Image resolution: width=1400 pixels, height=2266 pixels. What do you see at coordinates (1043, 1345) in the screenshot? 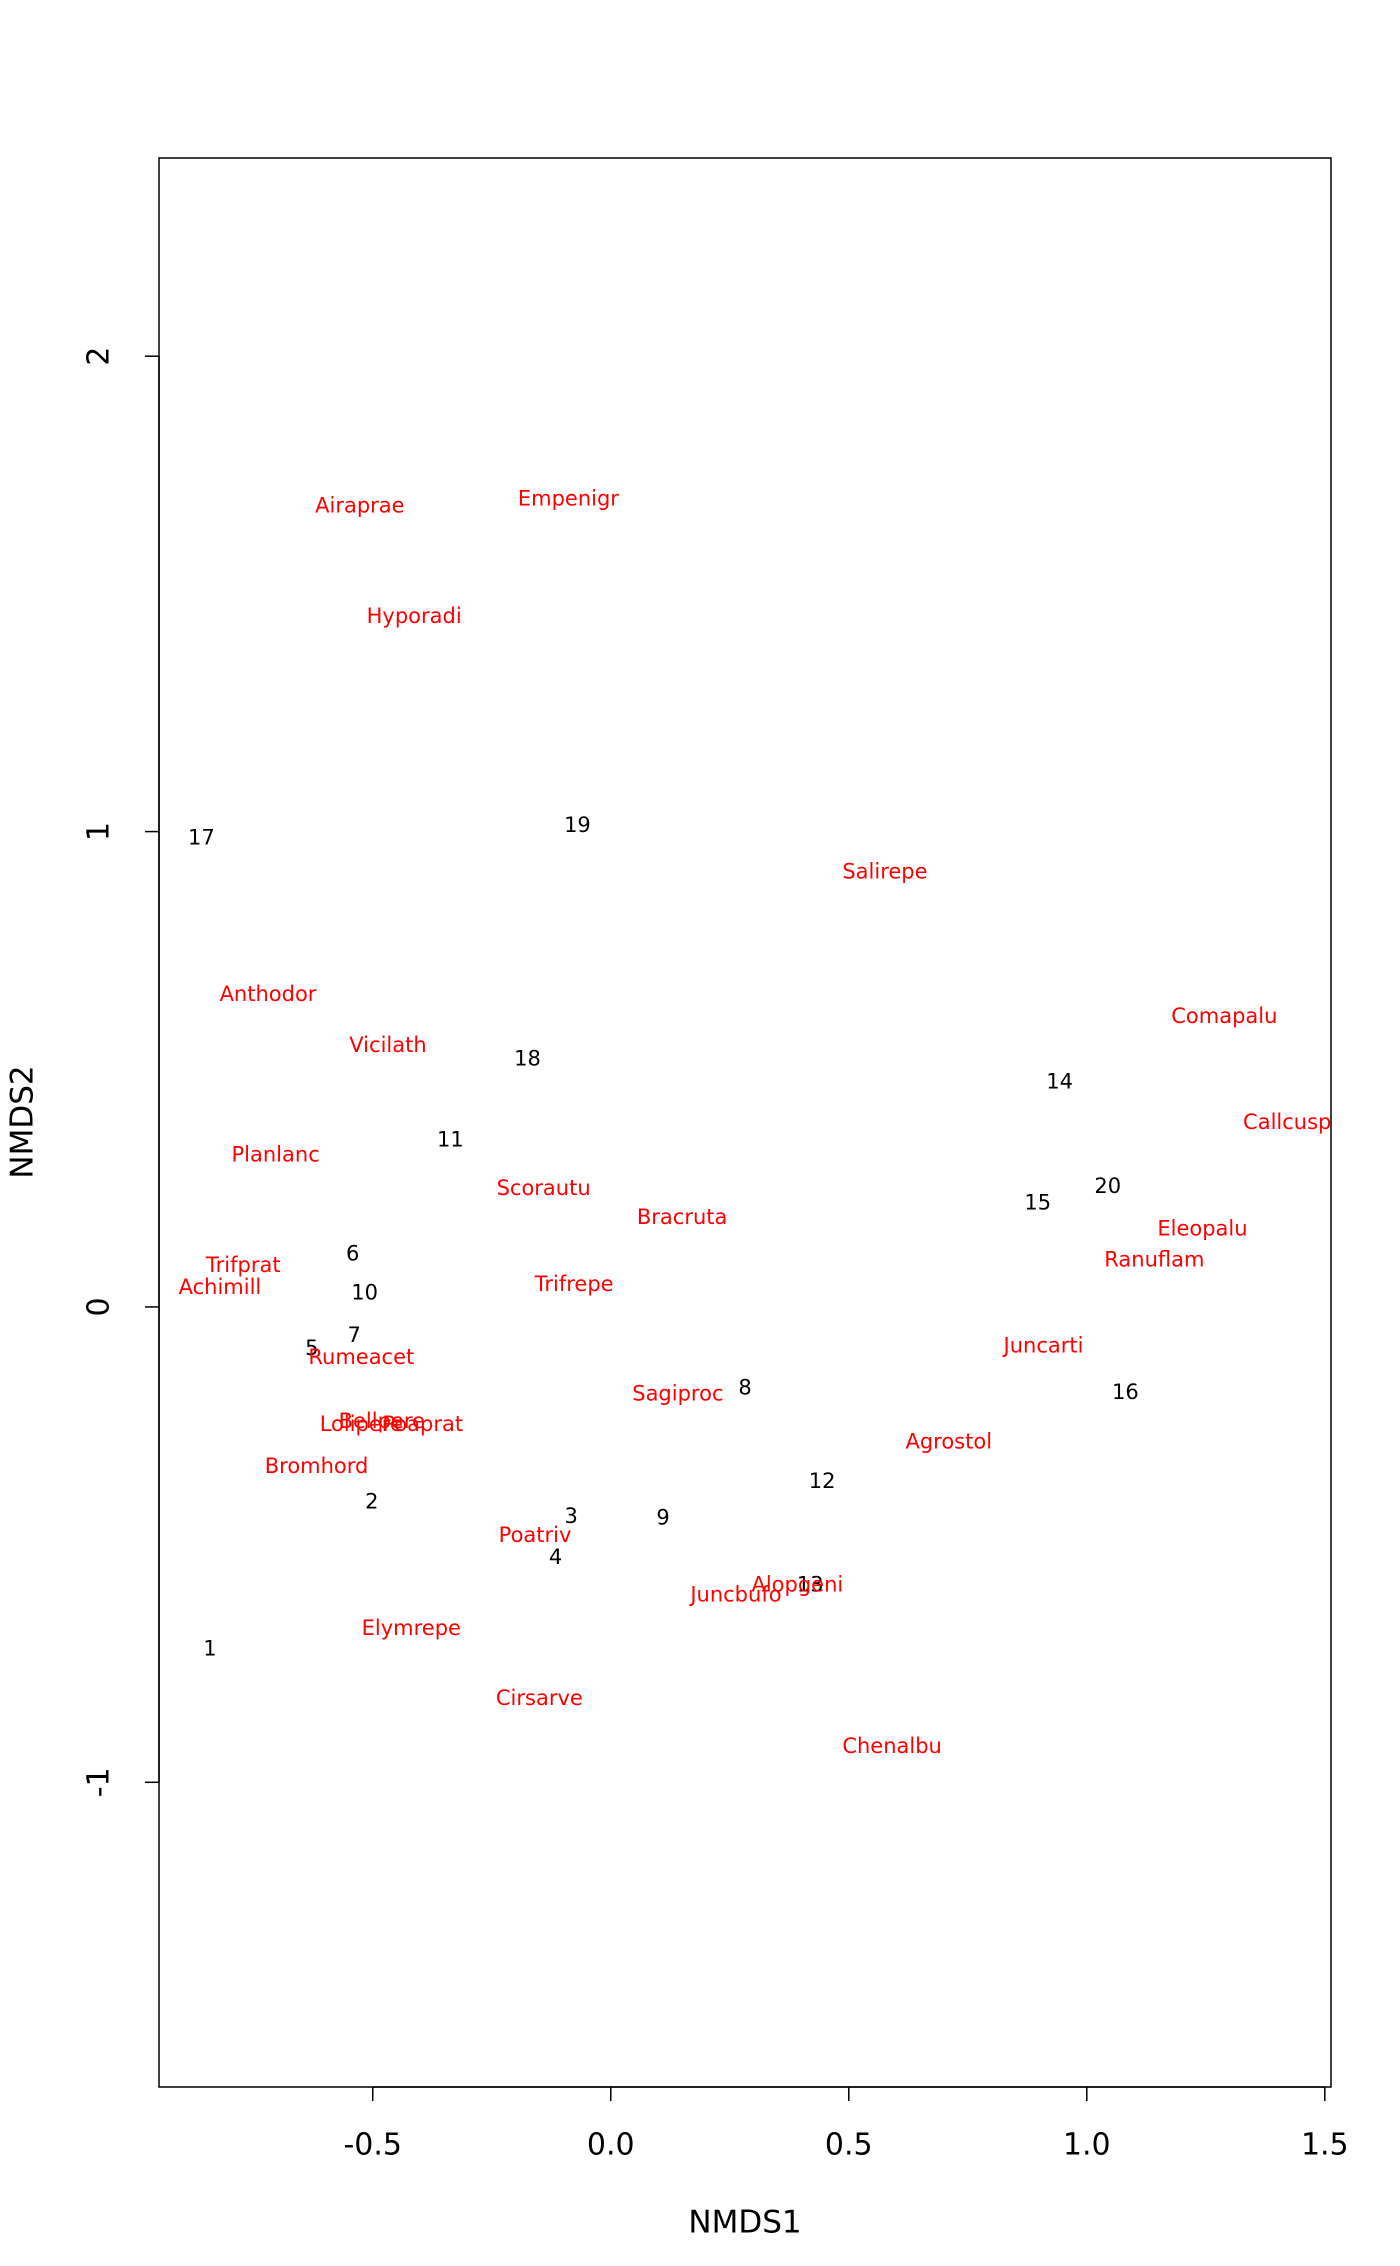
I see `point-label: Juncarti` at bounding box center [1043, 1345].